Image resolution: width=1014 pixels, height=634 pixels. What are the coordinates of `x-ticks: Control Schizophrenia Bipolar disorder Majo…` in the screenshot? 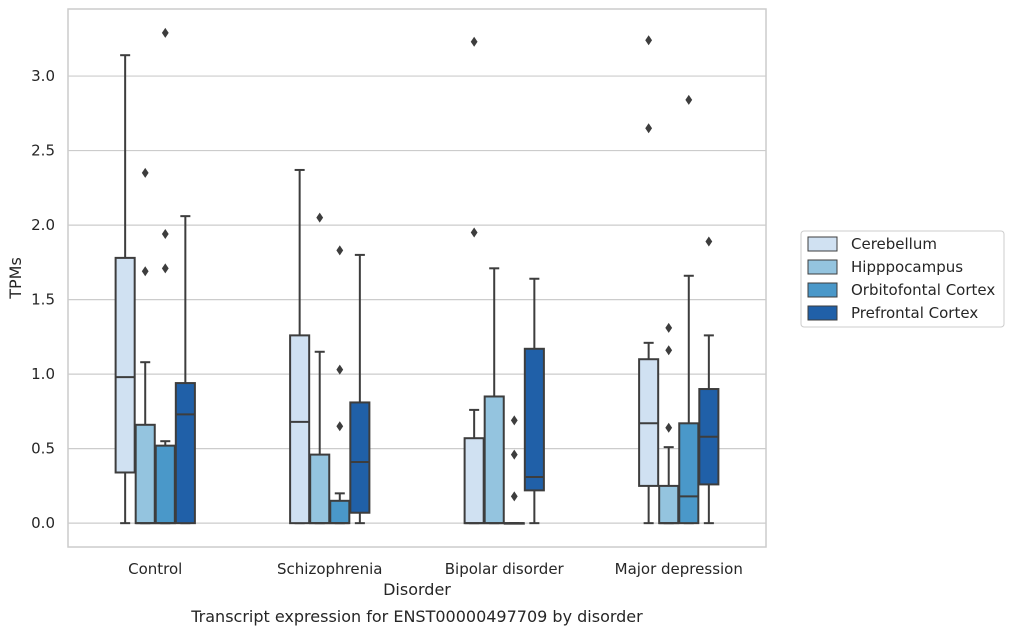 It's located at (435, 569).